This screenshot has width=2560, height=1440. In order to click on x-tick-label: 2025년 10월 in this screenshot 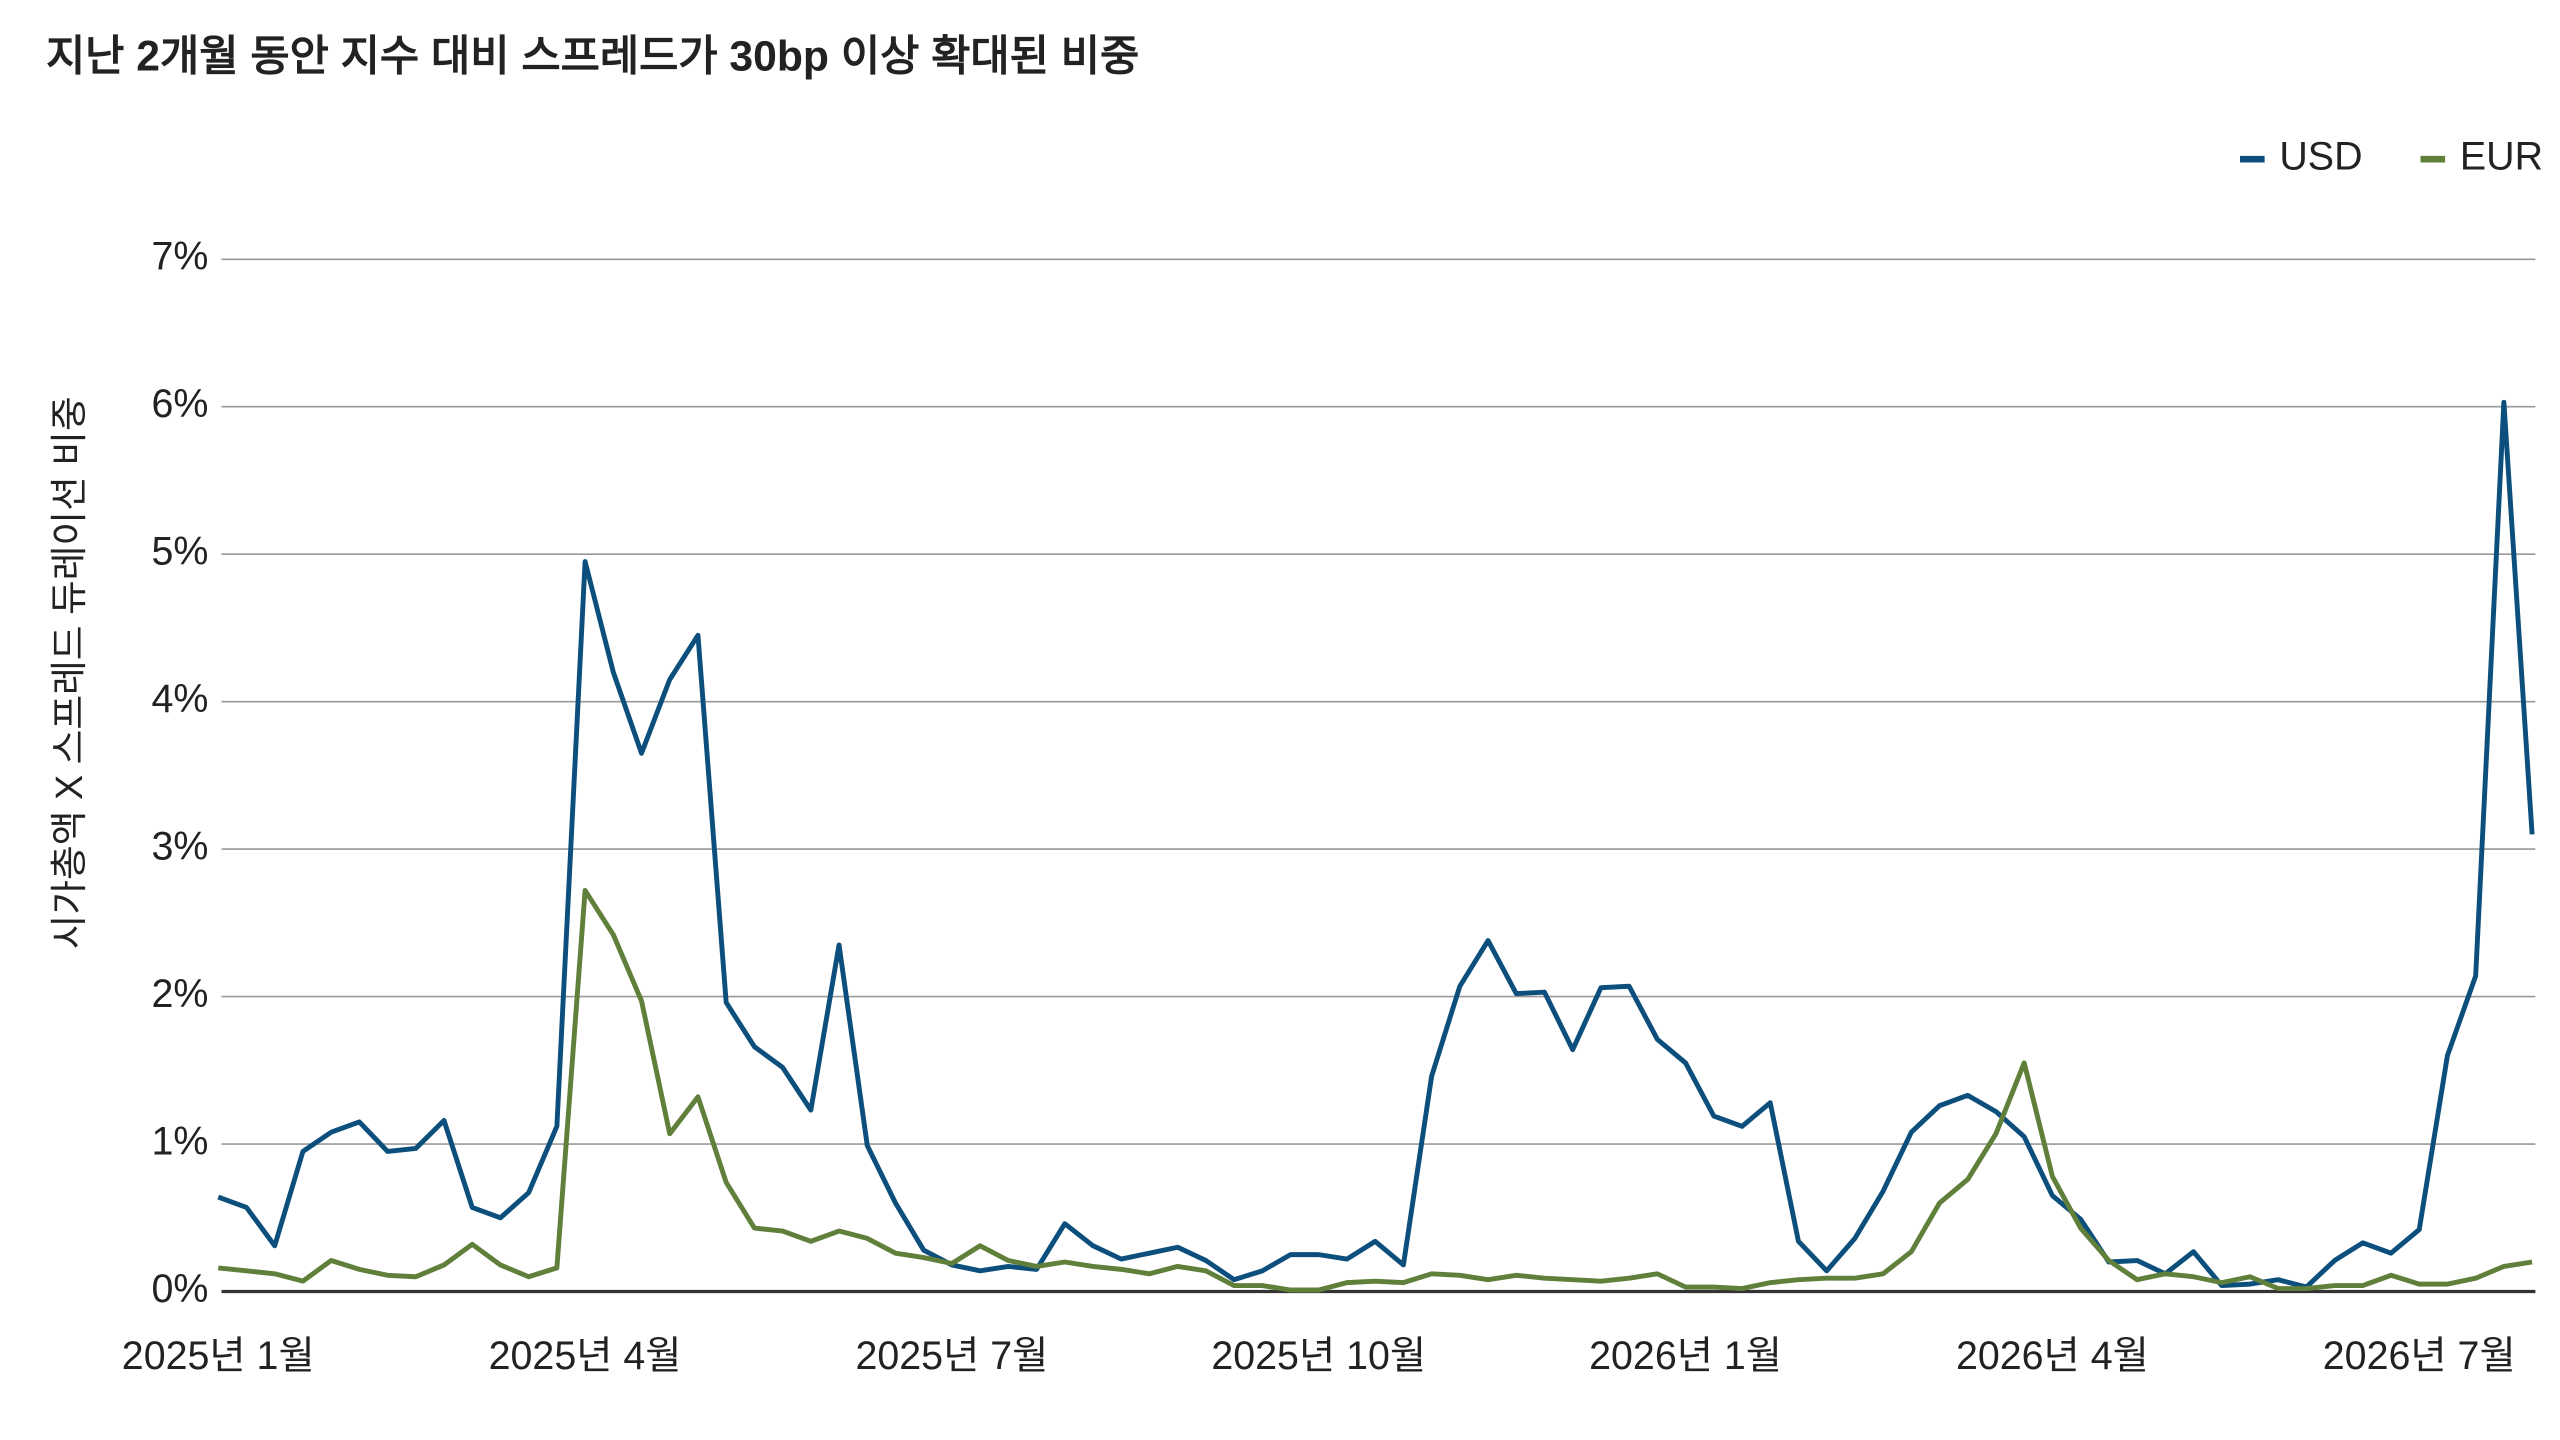, I will do `click(1318, 1356)`.